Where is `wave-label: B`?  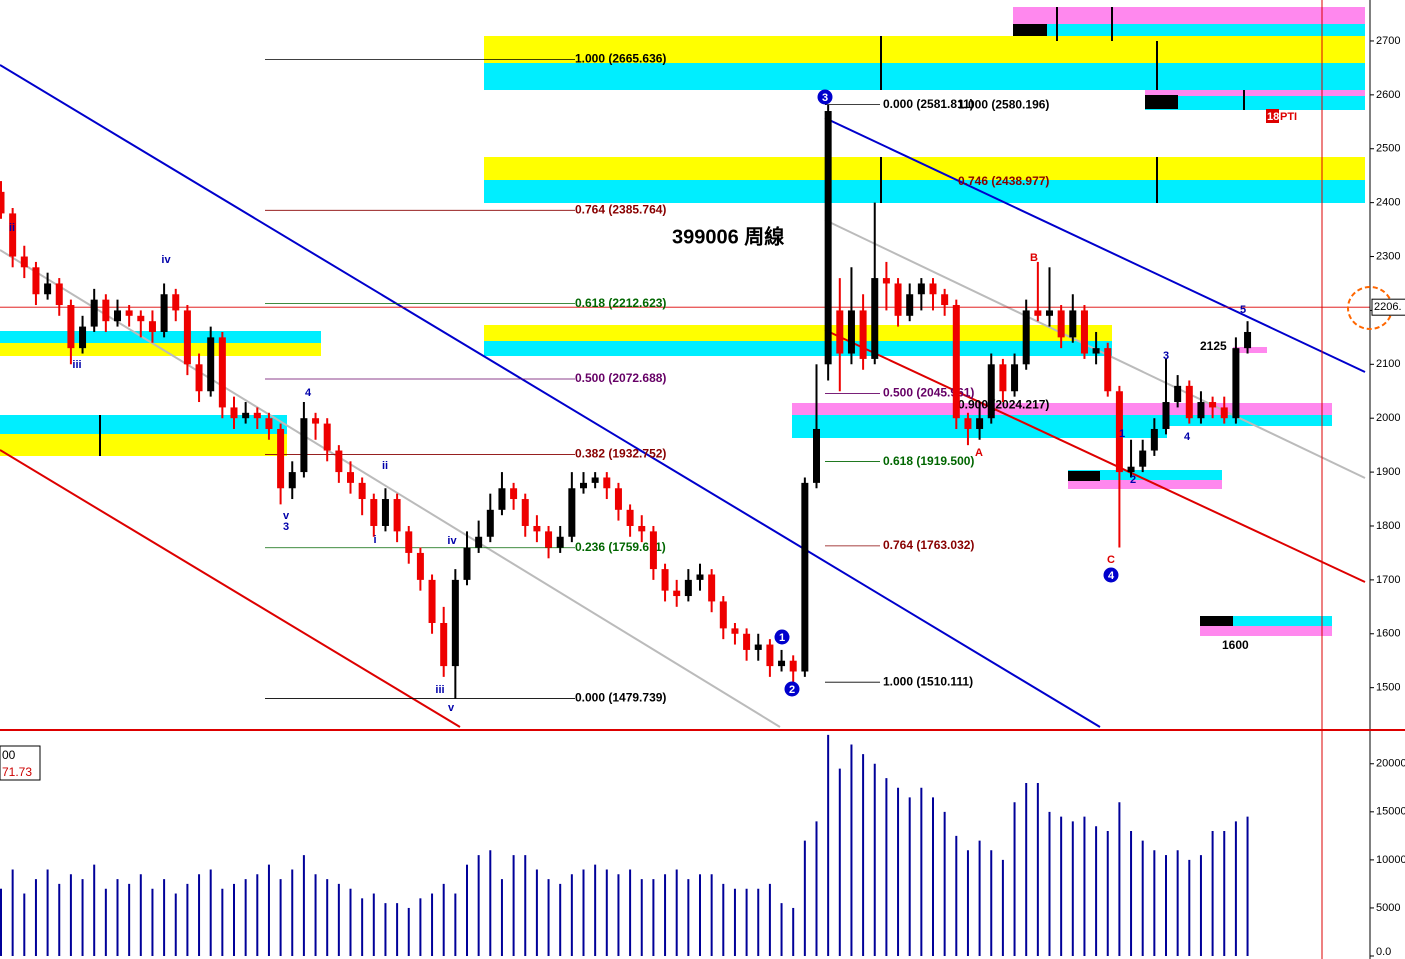
wave-label: B is located at coordinates (1034, 258).